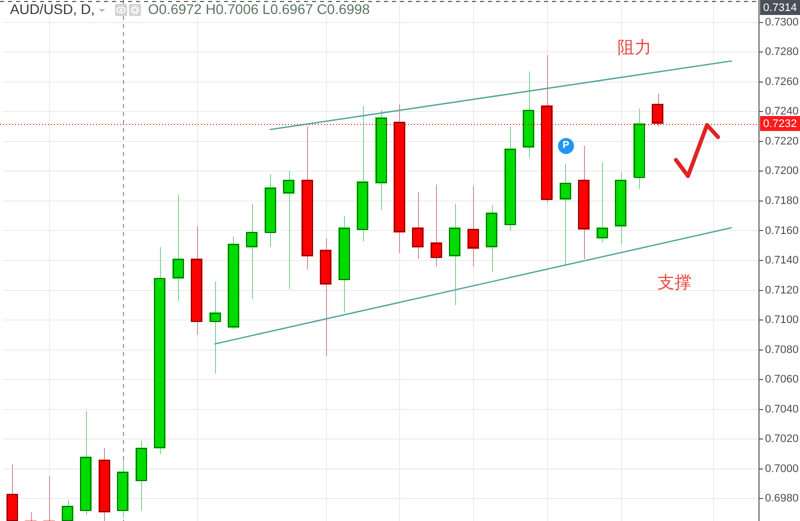  Describe the element at coordinates (259, 8) in the screenshot. I see `chart-subtitle: O0.6972 H0.7006 L0.6967 C0.6998` at that location.